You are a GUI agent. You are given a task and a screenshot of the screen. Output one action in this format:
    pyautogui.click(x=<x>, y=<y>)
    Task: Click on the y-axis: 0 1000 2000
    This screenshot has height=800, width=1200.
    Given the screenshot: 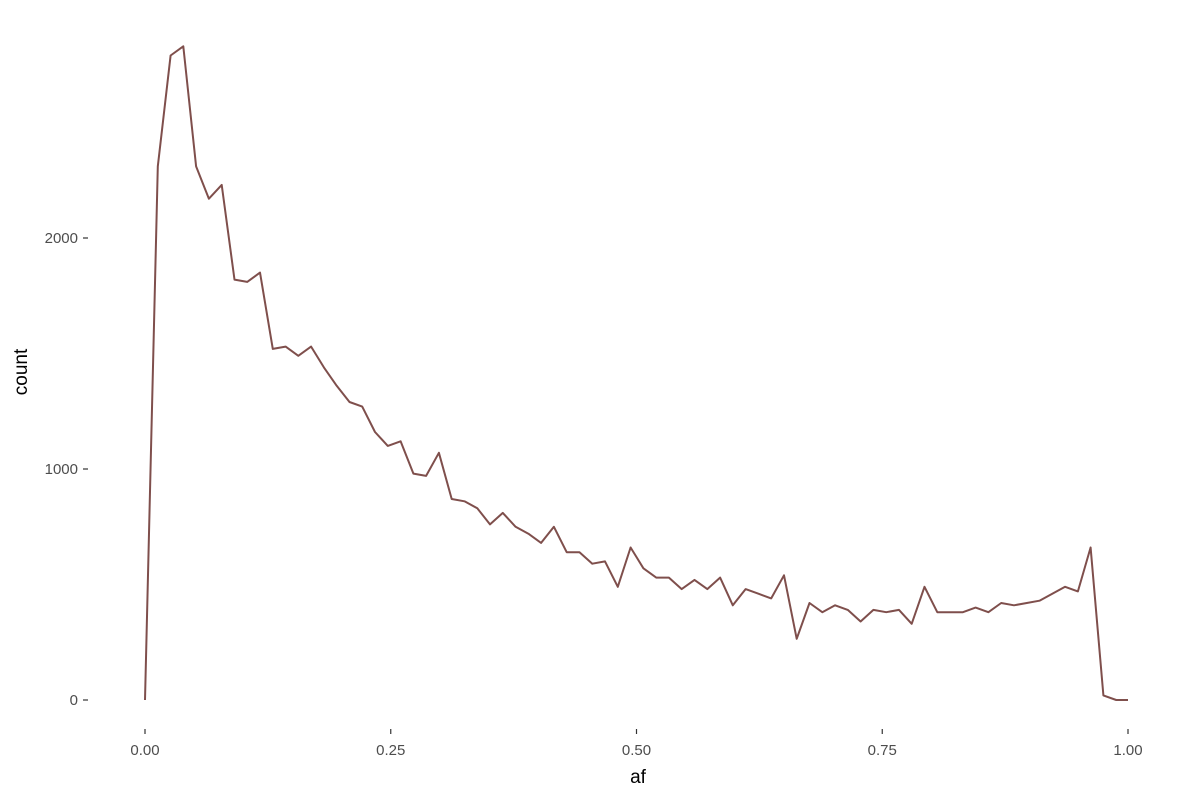 What is the action you would take?
    pyautogui.click(x=66, y=469)
    